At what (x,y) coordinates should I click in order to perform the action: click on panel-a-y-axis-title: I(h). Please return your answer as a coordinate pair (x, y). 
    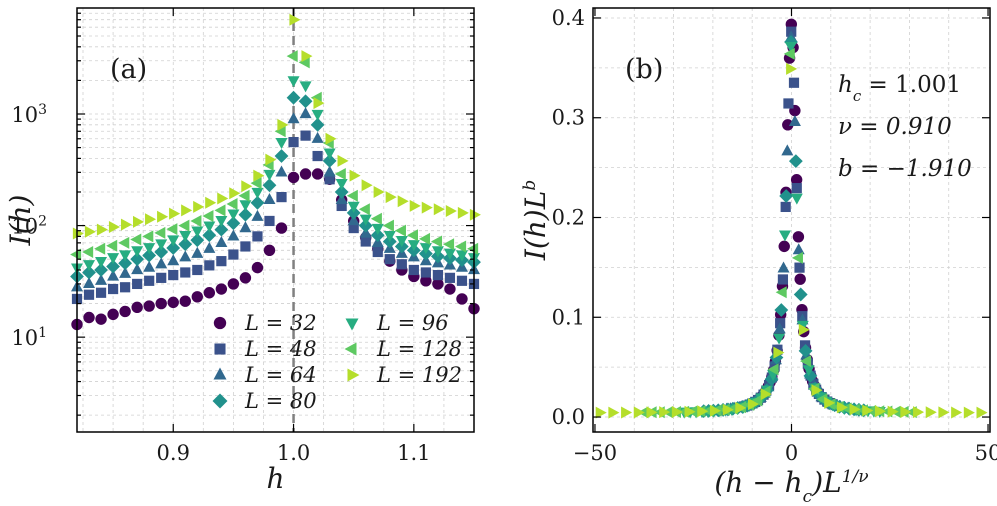
    Looking at the image, I should click on (20, 221).